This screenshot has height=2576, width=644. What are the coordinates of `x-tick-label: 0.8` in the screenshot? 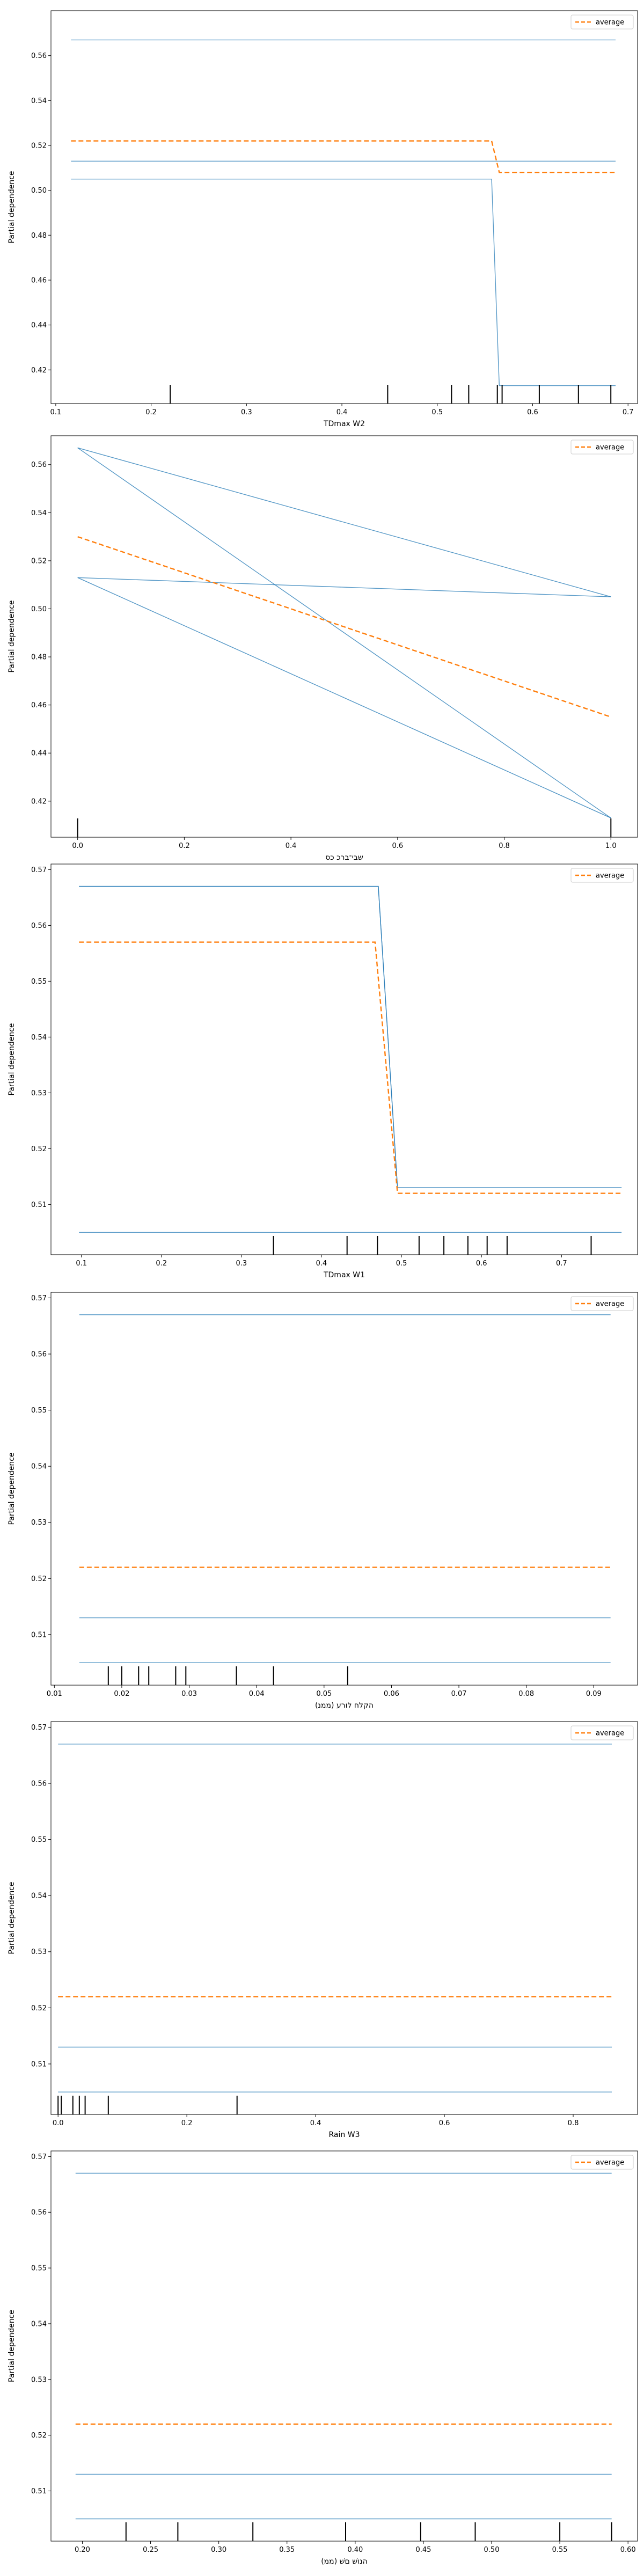 It's located at (504, 846).